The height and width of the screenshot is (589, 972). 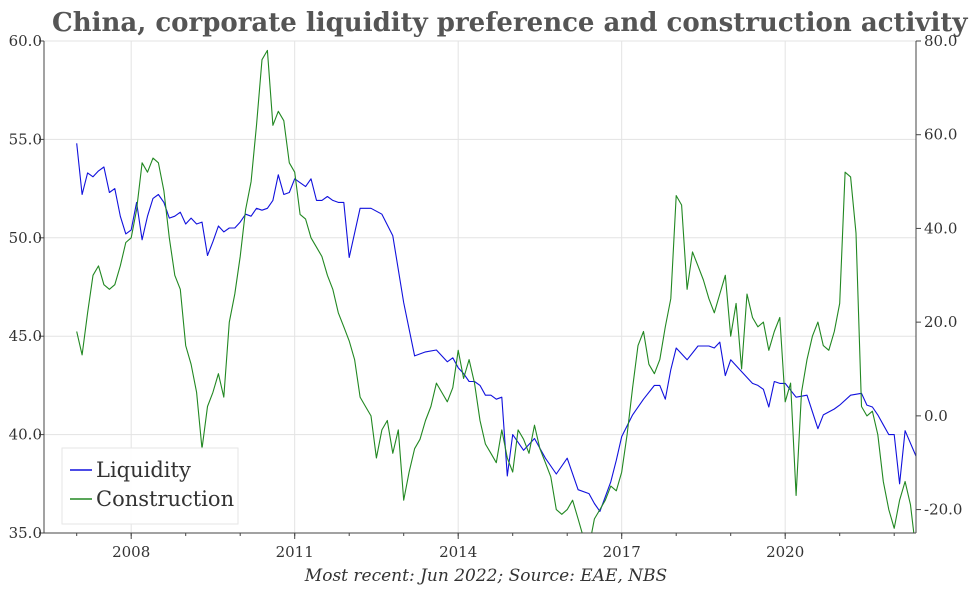 What do you see at coordinates (458, 552) in the screenshot?
I see `x-tick-label: 2014` at bounding box center [458, 552].